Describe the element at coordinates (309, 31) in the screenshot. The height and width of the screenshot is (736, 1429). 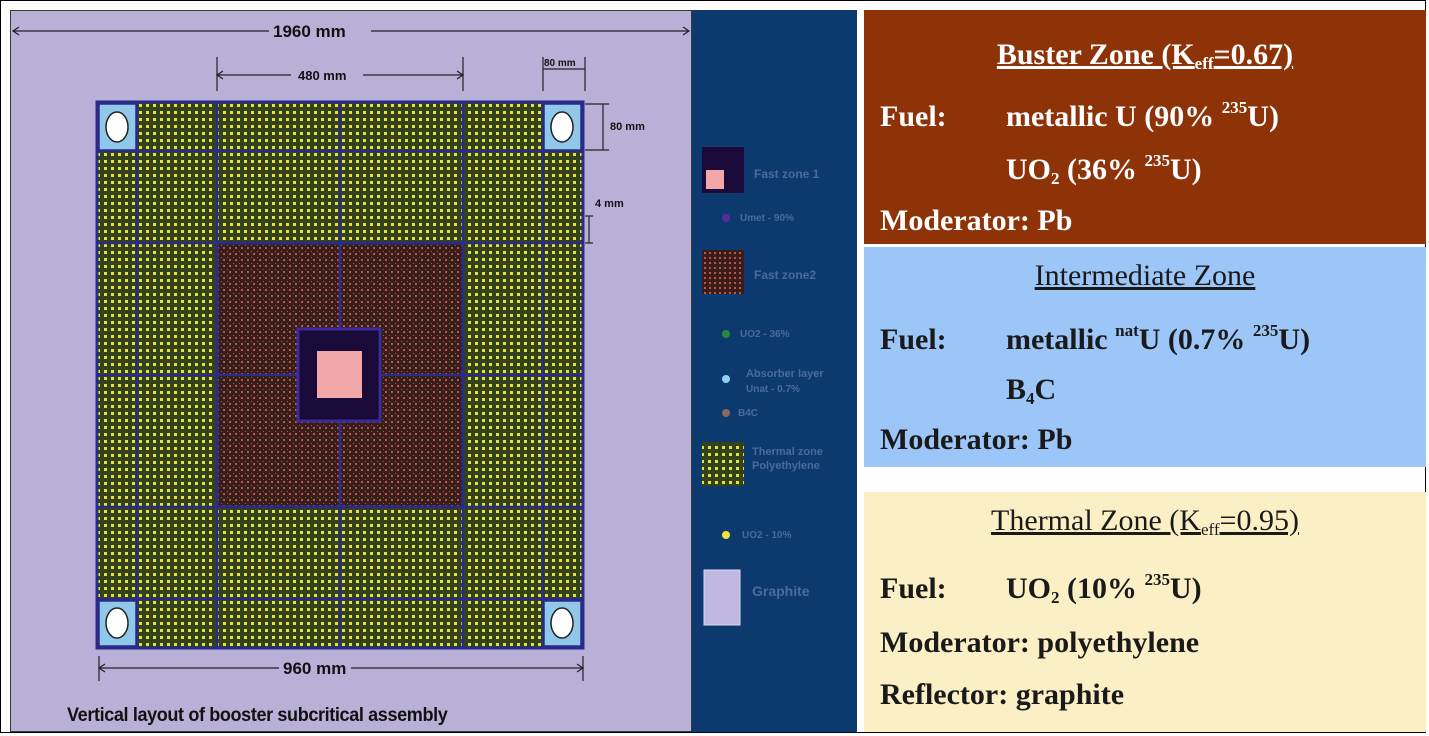
I see `dim-total-width: 1960 mm` at that location.